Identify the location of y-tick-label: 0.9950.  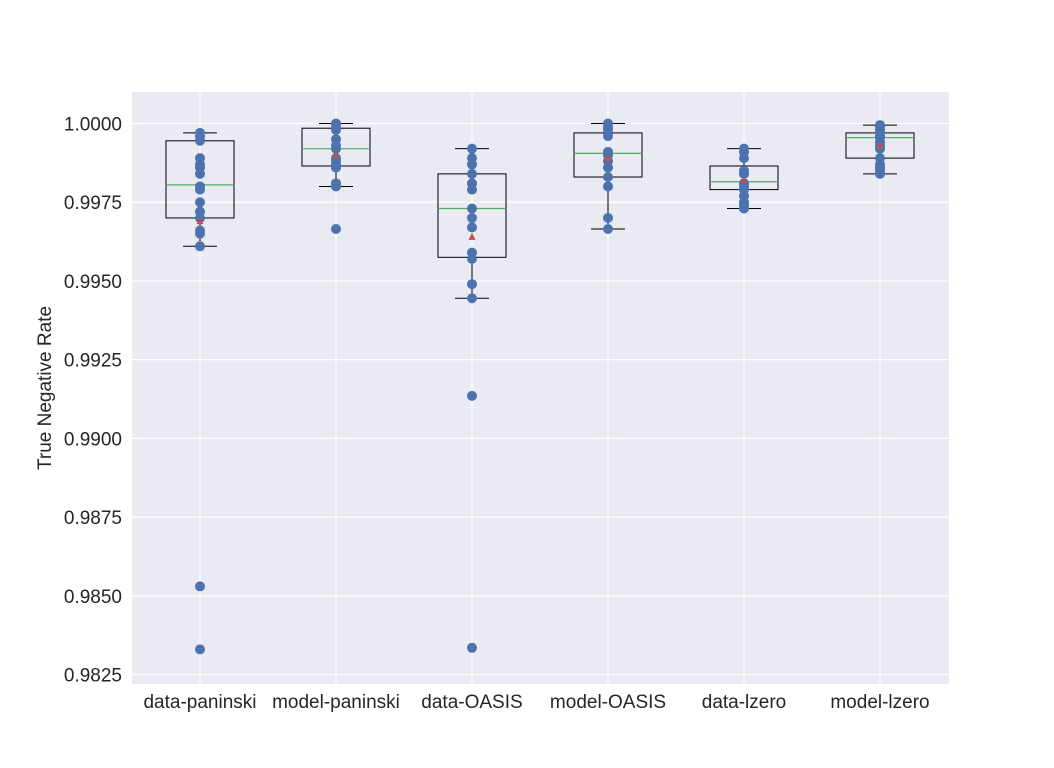
(93, 282).